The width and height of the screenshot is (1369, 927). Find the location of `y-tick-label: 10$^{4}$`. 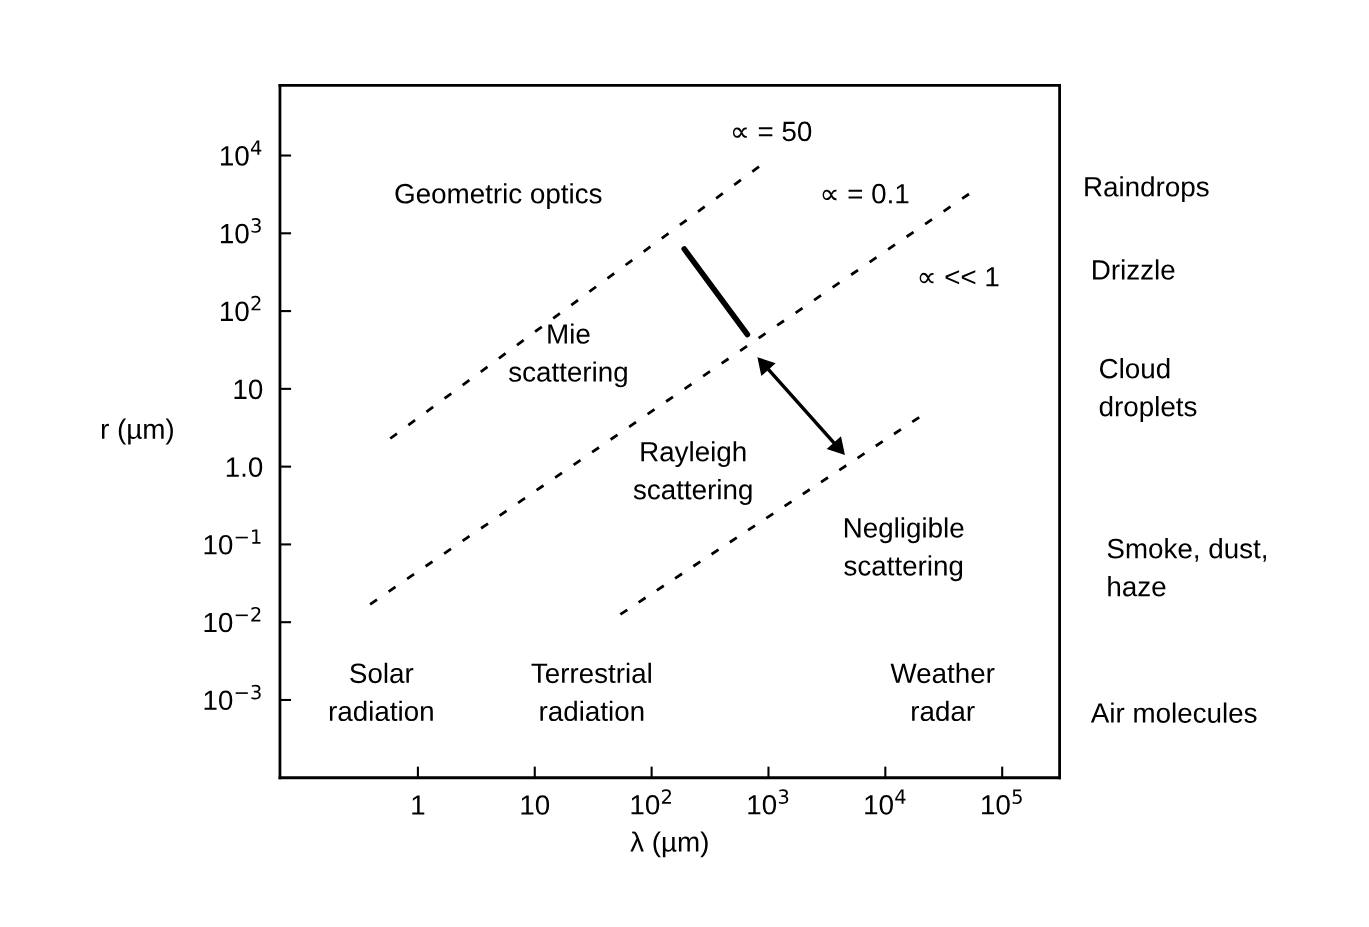

y-tick-label: 10$^{4}$ is located at coordinates (241, 153).